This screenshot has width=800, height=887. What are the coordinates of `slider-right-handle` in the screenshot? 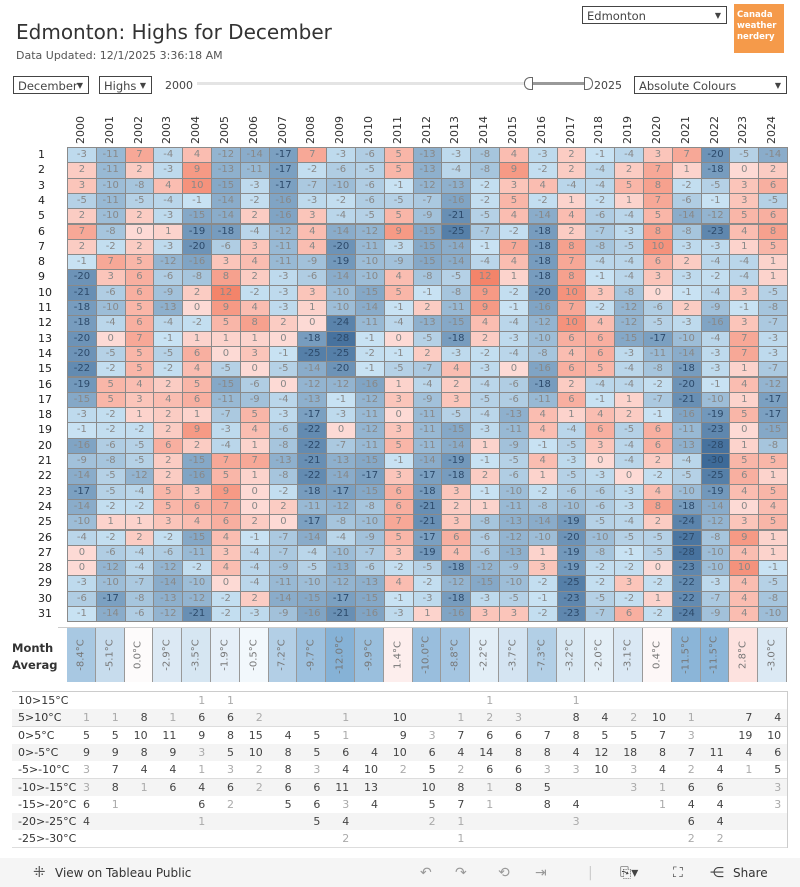 It's located at (588, 83).